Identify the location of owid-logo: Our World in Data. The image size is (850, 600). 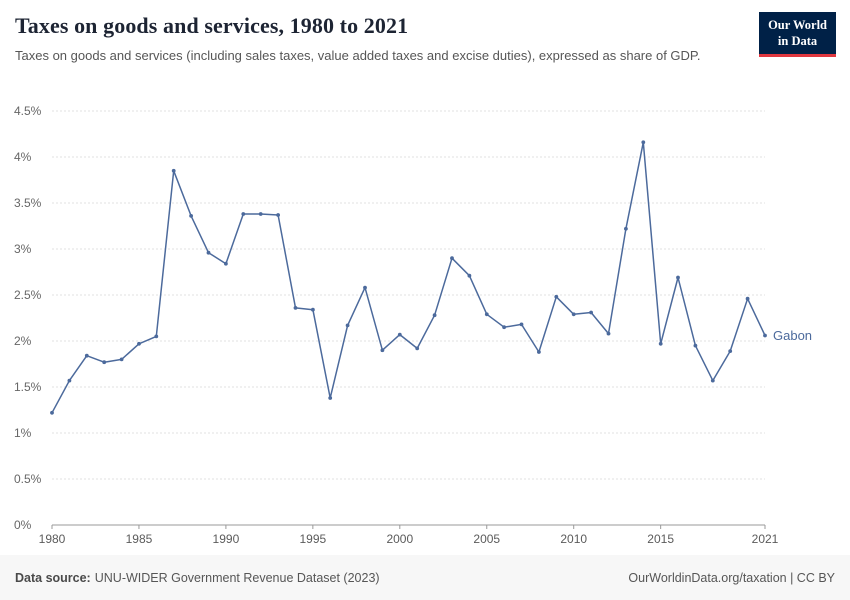
(797, 34).